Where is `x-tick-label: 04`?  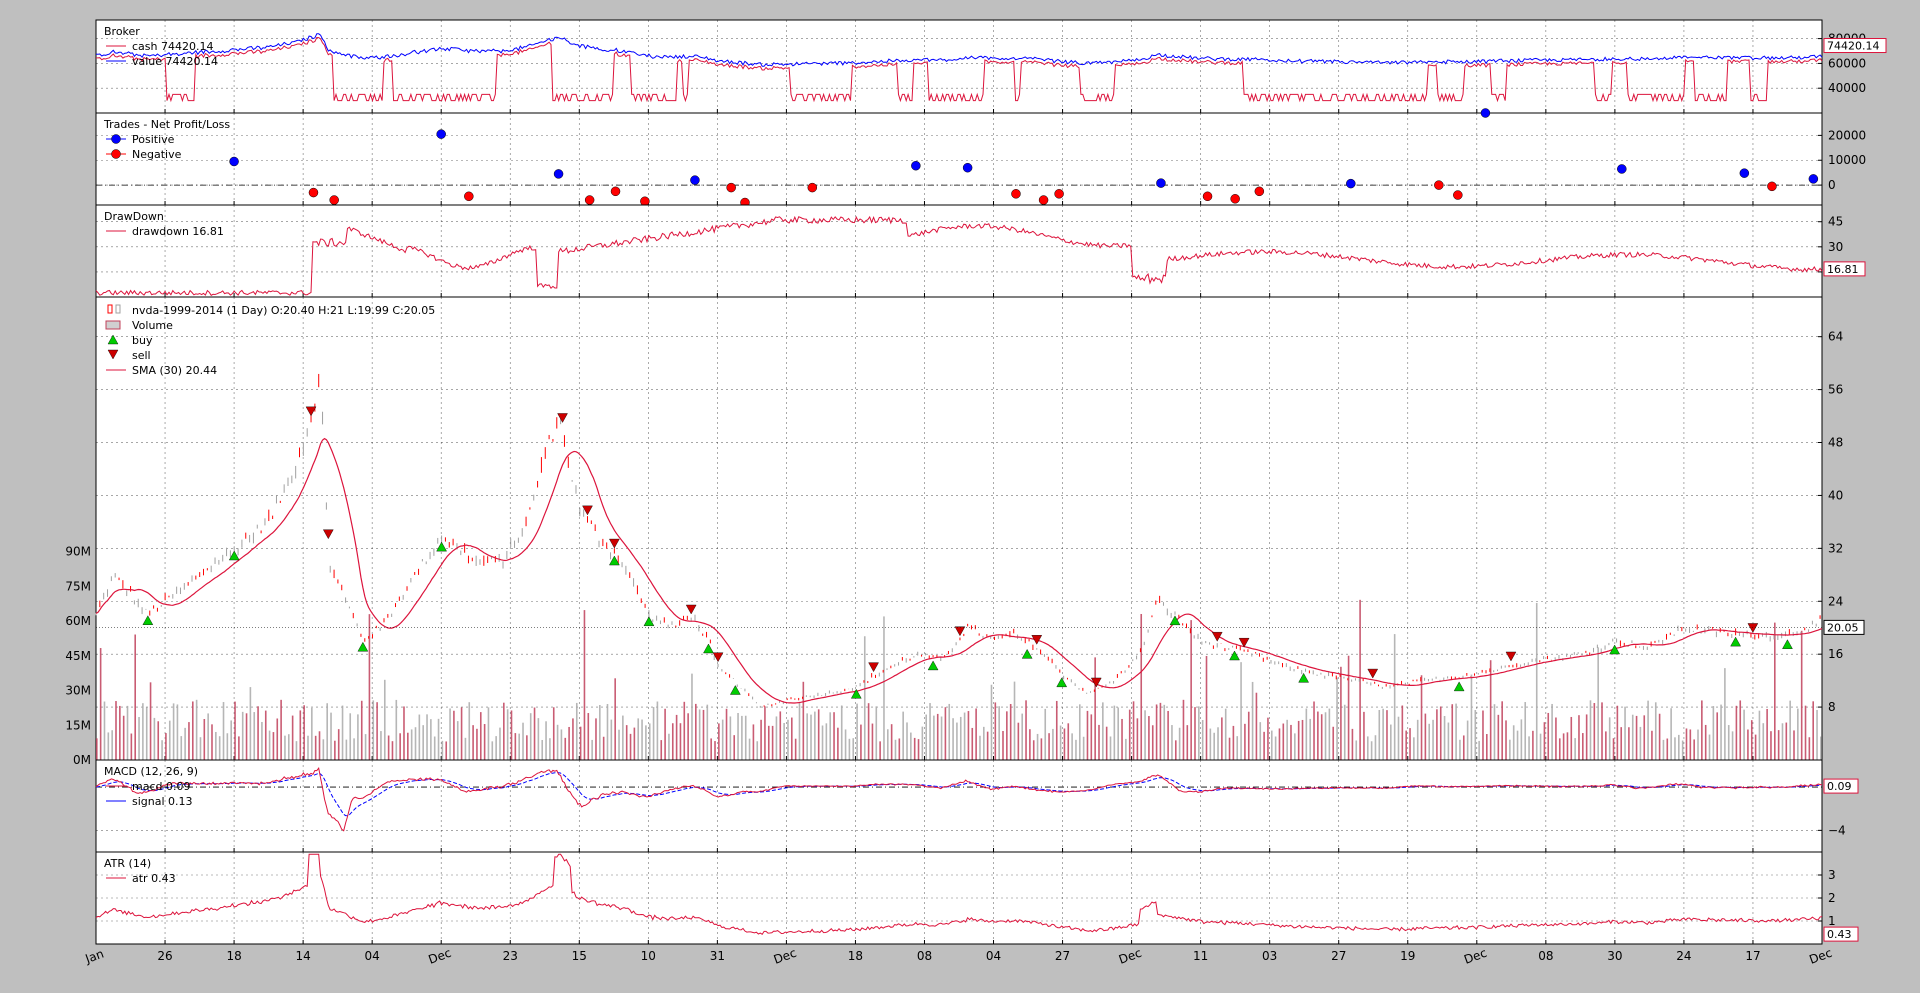 x-tick-label: 04 is located at coordinates (993, 956).